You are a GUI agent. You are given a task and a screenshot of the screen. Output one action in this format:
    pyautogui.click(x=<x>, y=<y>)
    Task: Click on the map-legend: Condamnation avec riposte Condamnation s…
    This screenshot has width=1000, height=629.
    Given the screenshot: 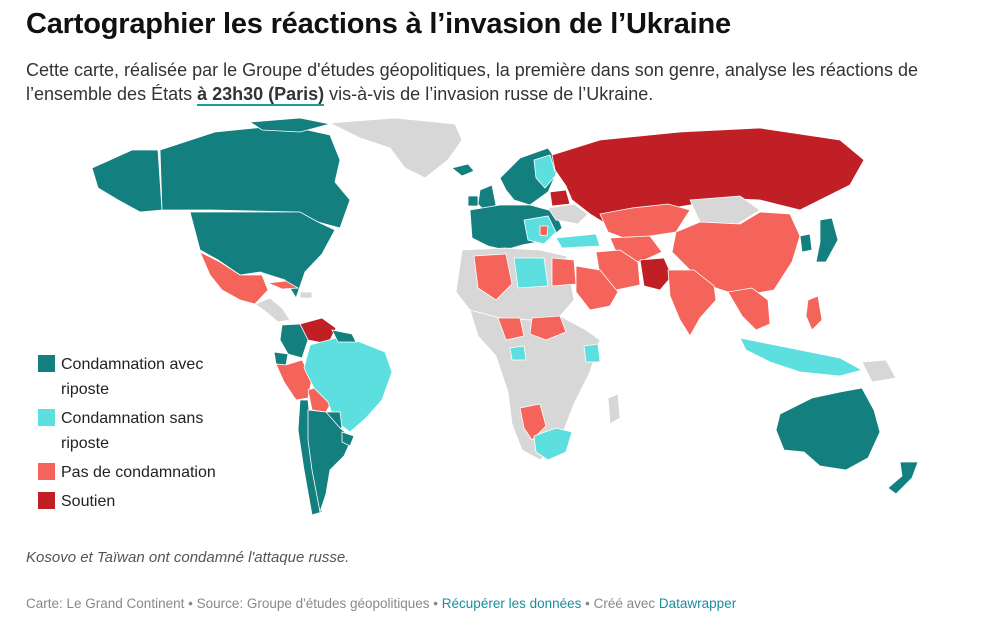 What is the action you would take?
    pyautogui.click(x=138, y=435)
    